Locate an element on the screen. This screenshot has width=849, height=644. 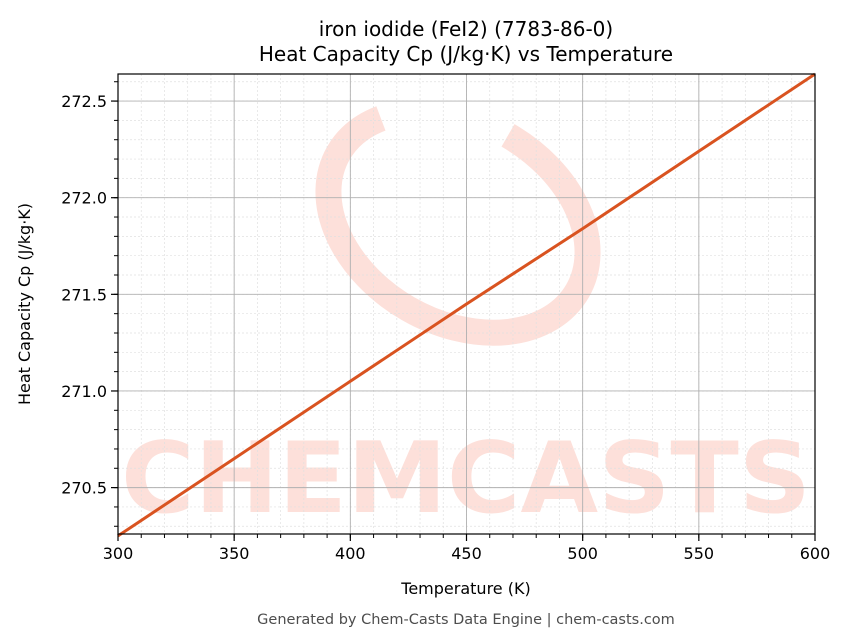
x-tick-label: 400 is located at coordinates (350, 553).